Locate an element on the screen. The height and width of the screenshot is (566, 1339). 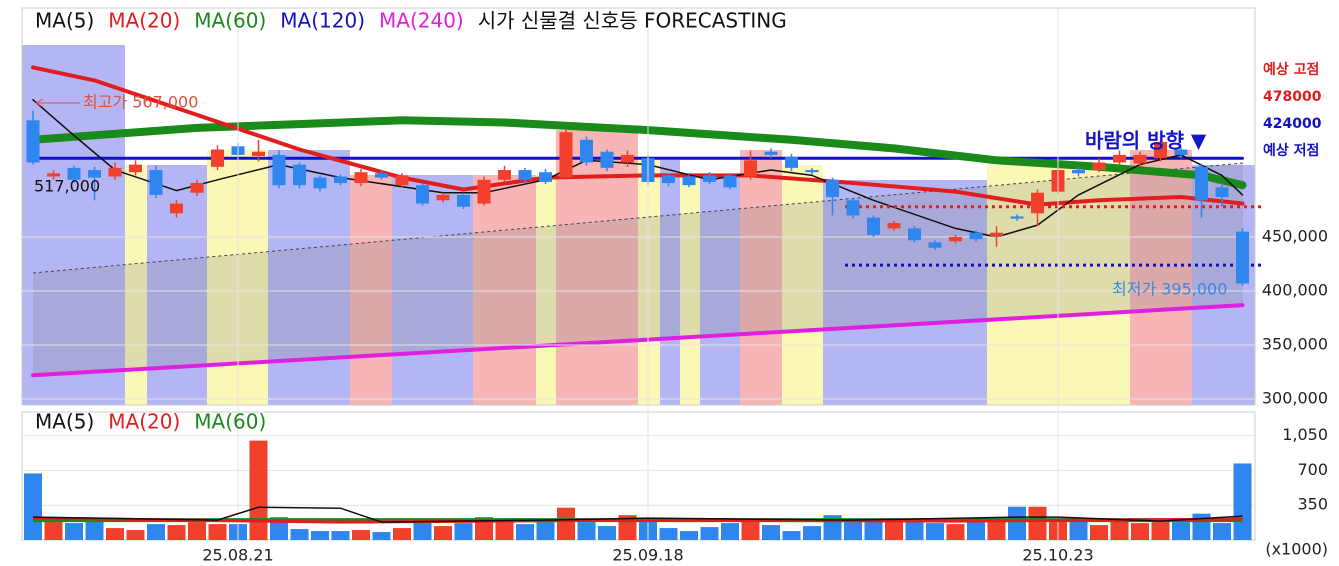
forecast-high: 478000 is located at coordinates (1292, 97).